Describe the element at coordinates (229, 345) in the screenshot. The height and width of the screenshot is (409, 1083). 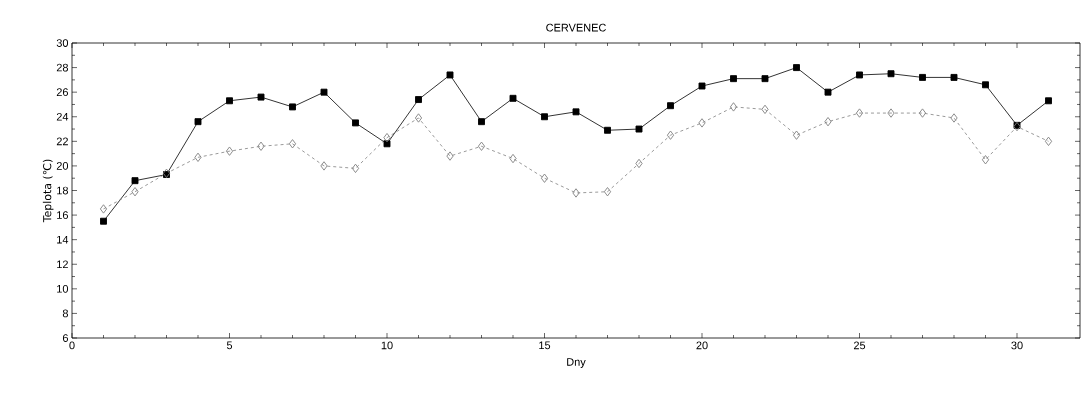
I see `x-tick-label: 5` at that location.